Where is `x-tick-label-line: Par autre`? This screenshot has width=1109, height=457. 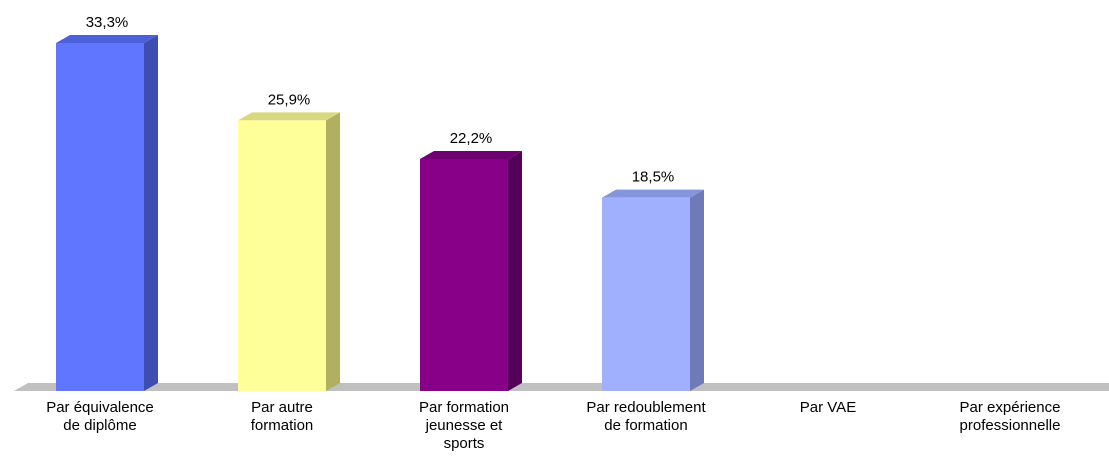
x-tick-label-line: Par autre is located at coordinates (282, 407).